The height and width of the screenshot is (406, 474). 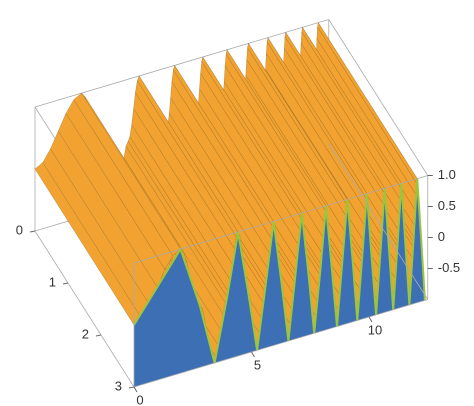 I want to click on y-tick-label: 0, so click(x=19, y=229).